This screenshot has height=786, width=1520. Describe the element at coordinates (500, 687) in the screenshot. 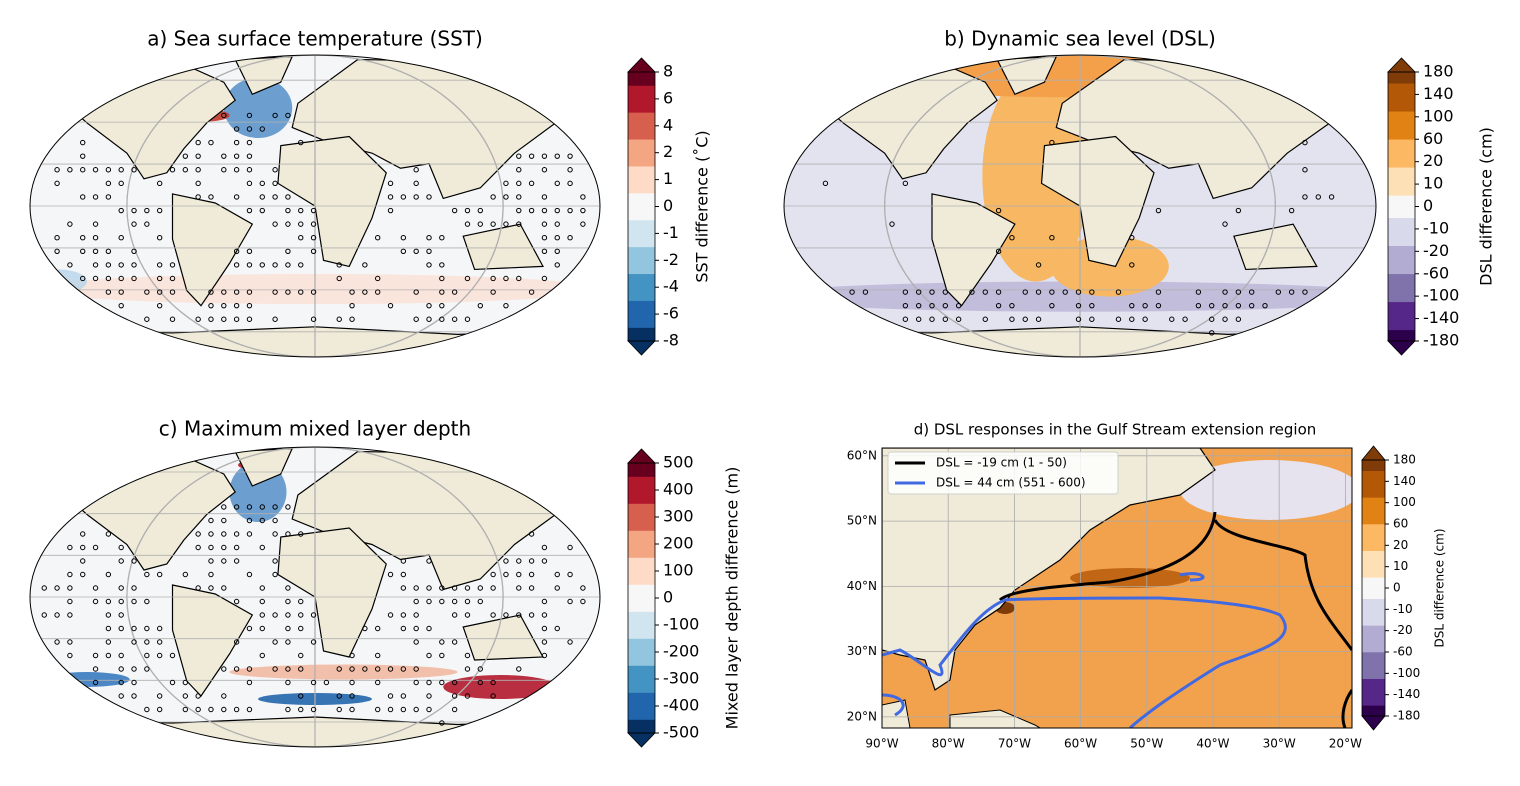

I see `field-anomaly` at that location.